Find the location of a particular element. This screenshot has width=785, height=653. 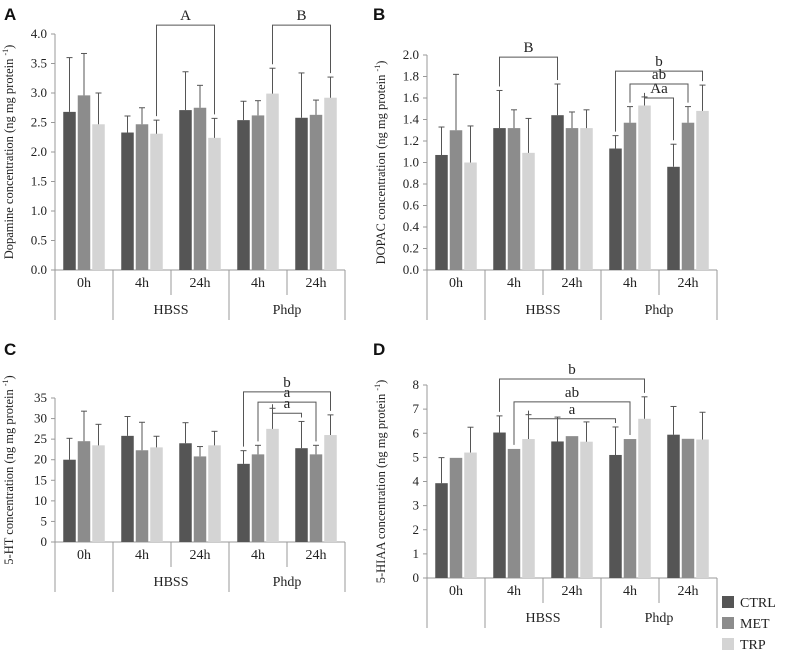

y-tick-label: 1.4 is located at coordinates (411, 119).